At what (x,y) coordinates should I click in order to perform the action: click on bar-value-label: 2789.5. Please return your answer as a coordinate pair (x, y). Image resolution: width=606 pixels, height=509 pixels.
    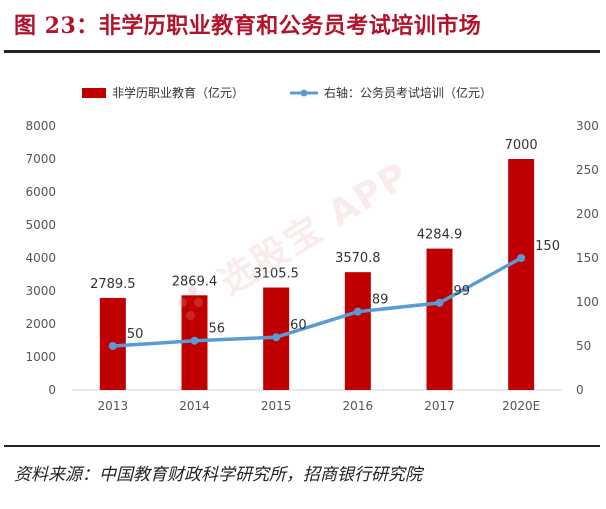
    Looking at the image, I should click on (113, 284).